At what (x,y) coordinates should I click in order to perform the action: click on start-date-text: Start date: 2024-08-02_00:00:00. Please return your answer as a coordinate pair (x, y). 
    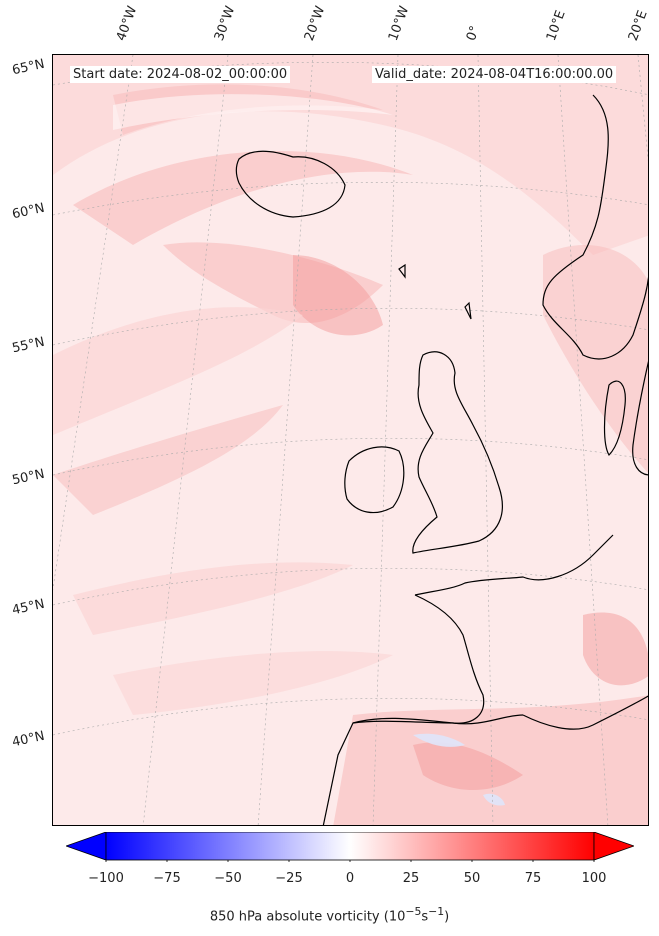
    Looking at the image, I should click on (180, 74).